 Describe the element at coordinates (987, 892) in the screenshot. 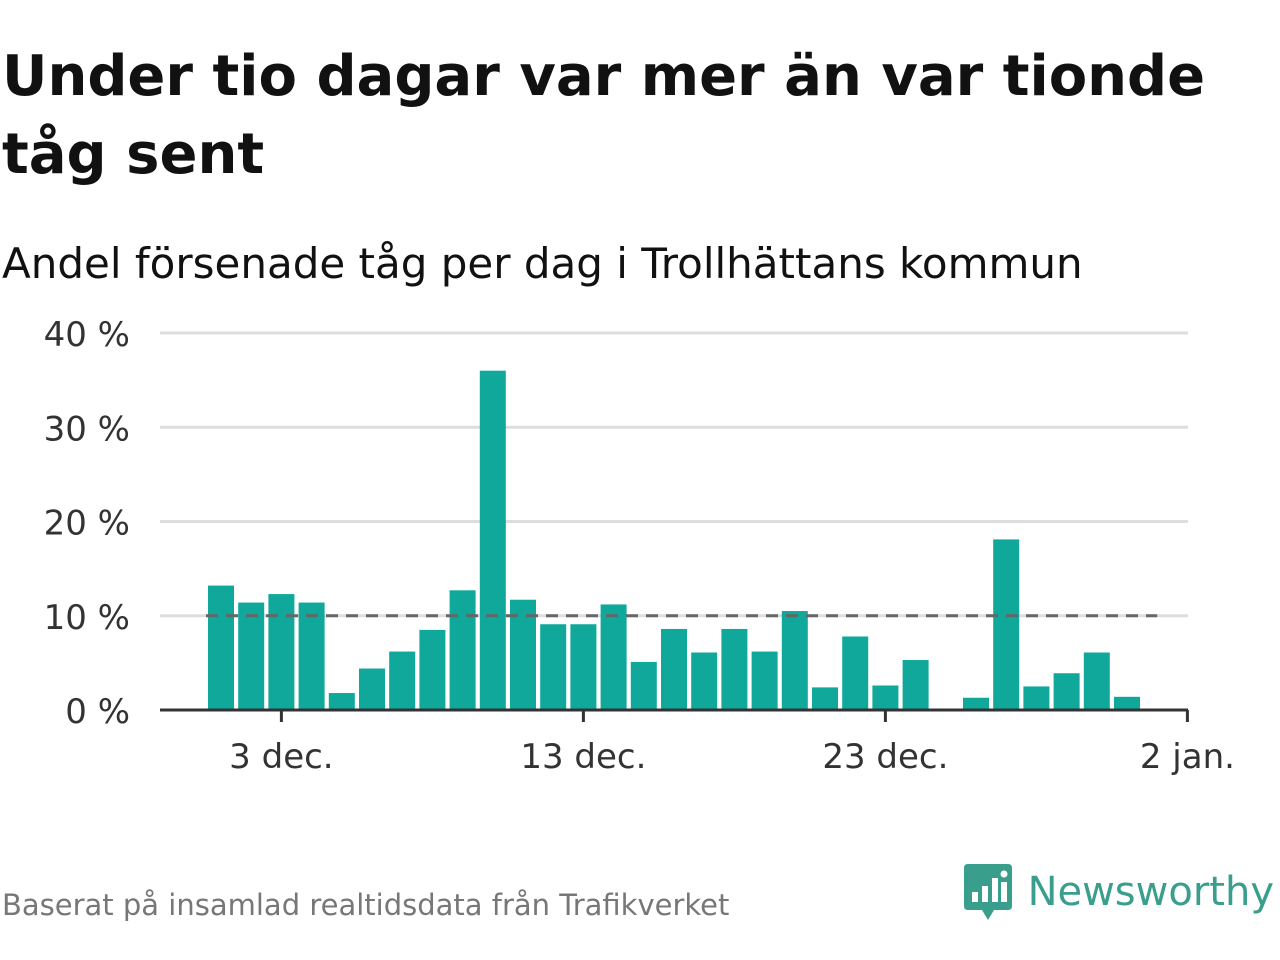

I see `newsworthy-logo-icon` at that location.